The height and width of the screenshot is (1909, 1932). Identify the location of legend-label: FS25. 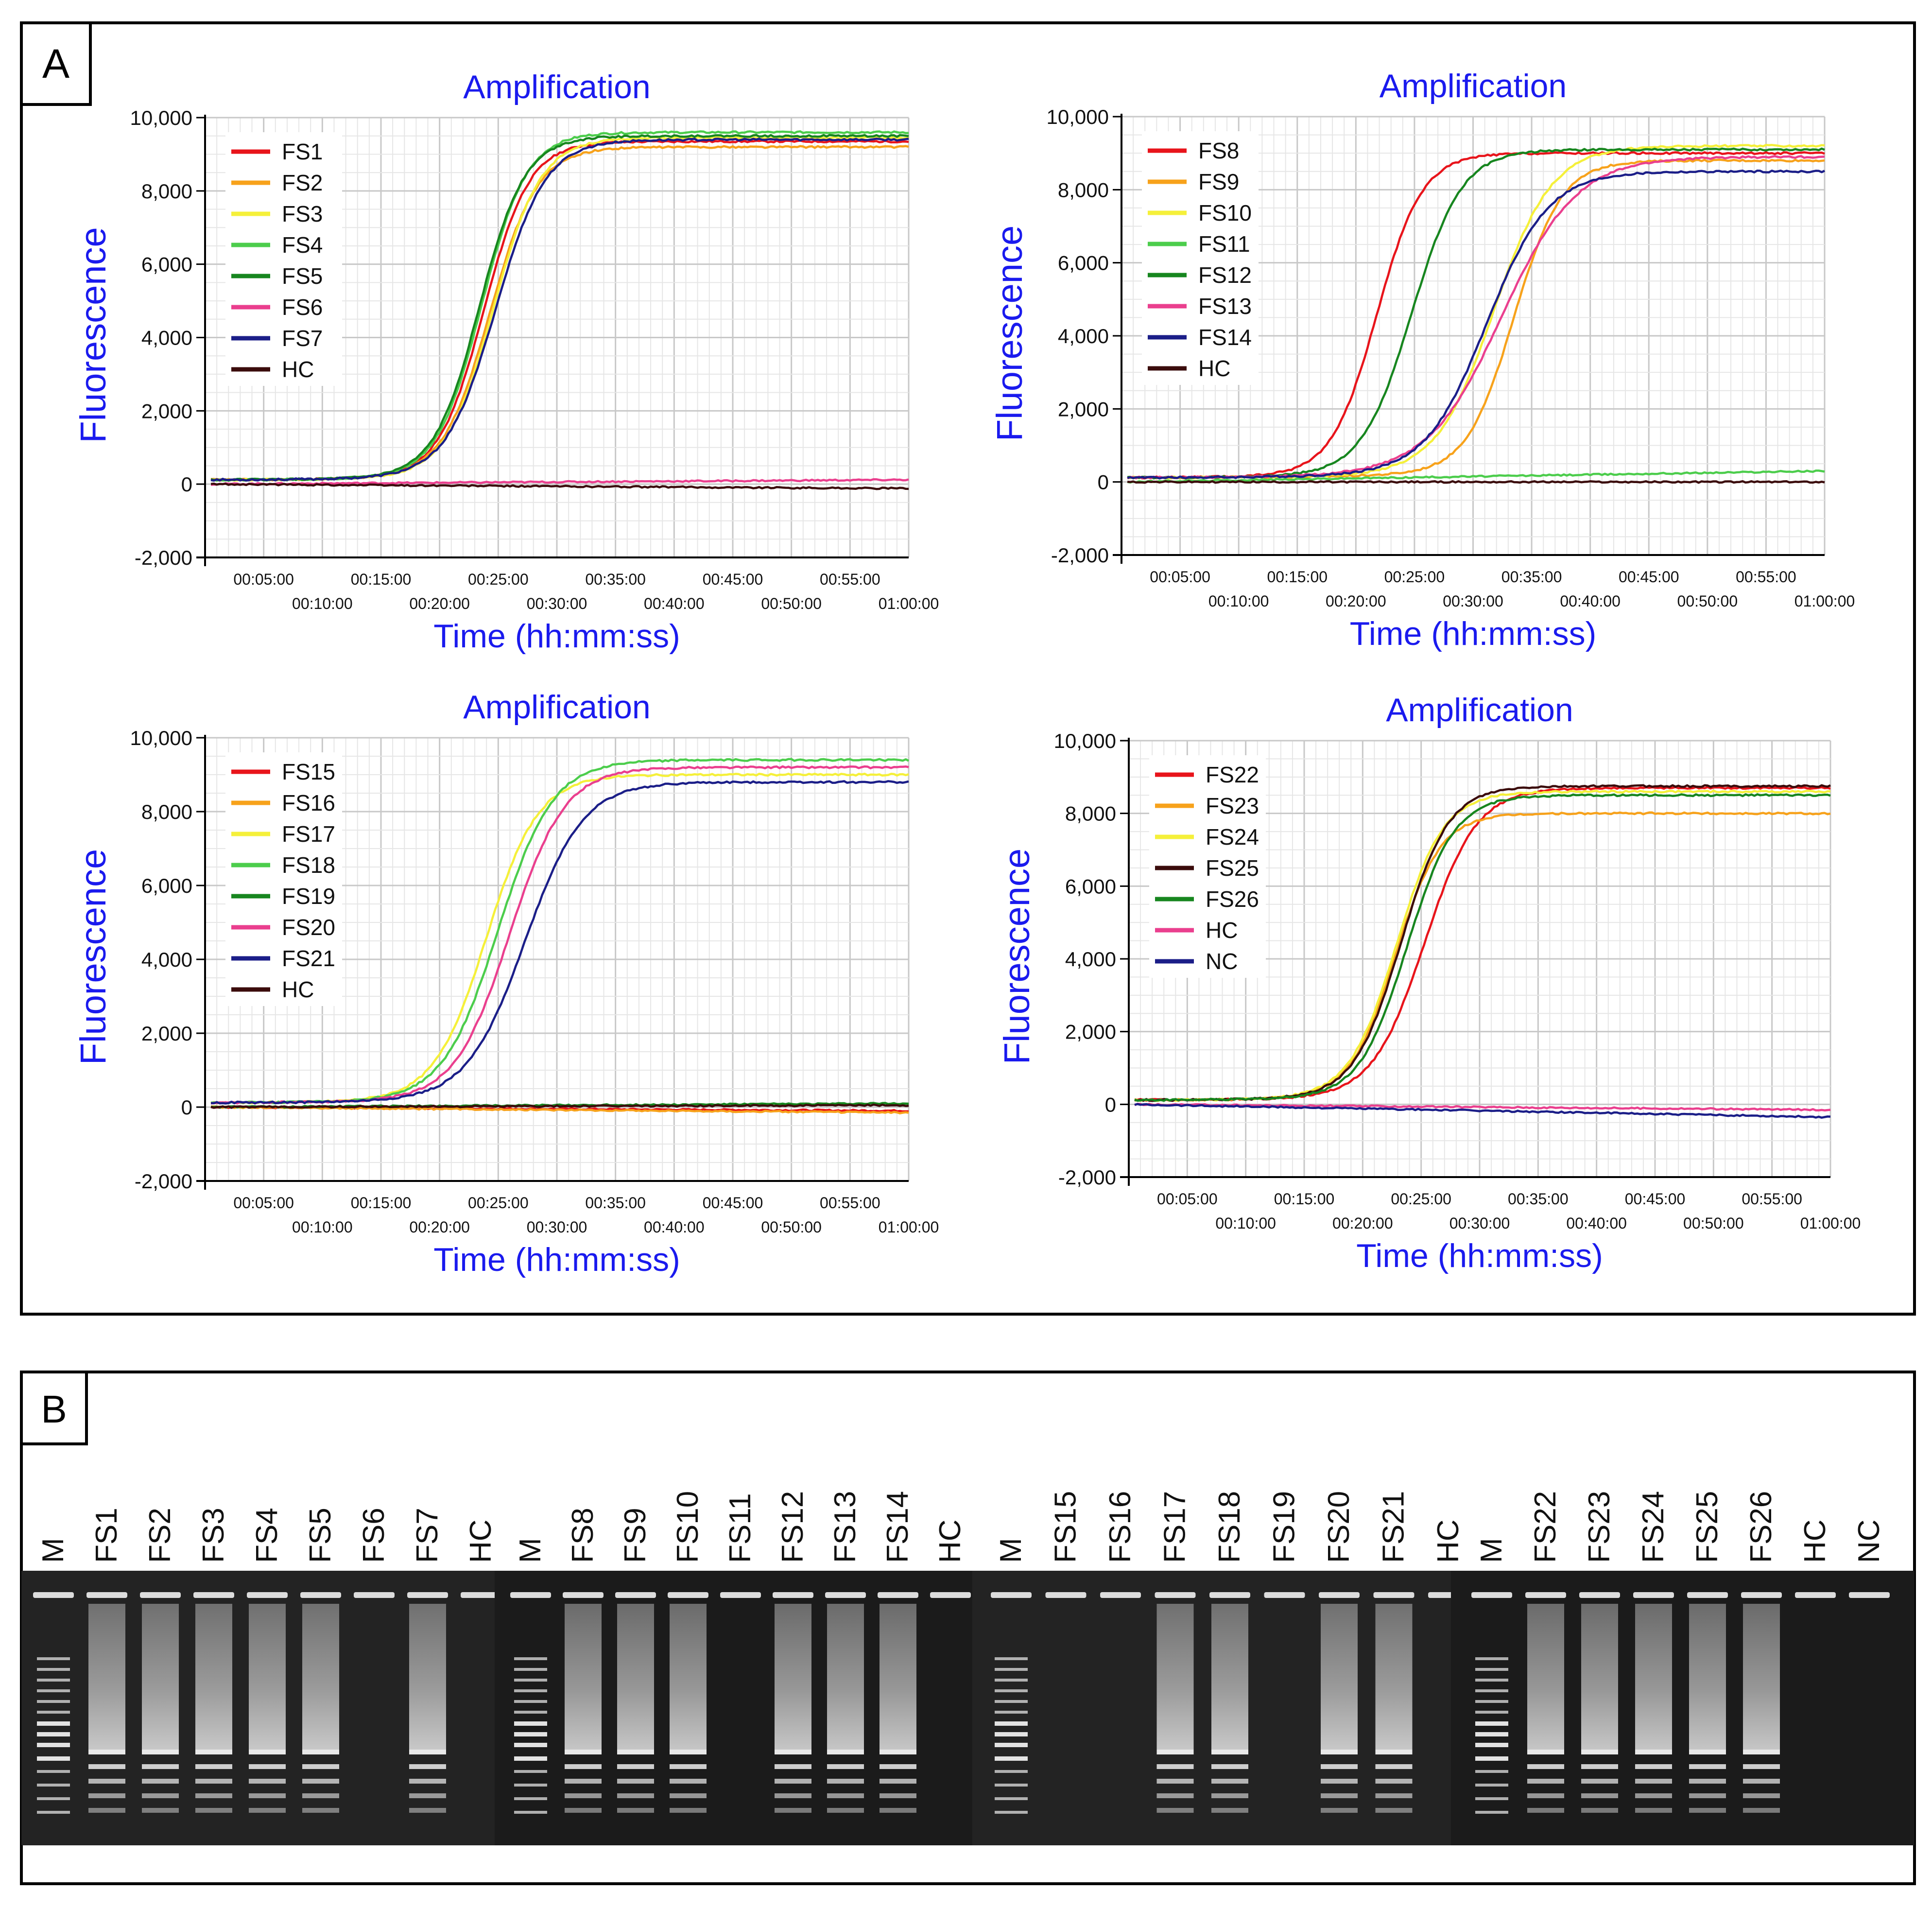
(1232, 868).